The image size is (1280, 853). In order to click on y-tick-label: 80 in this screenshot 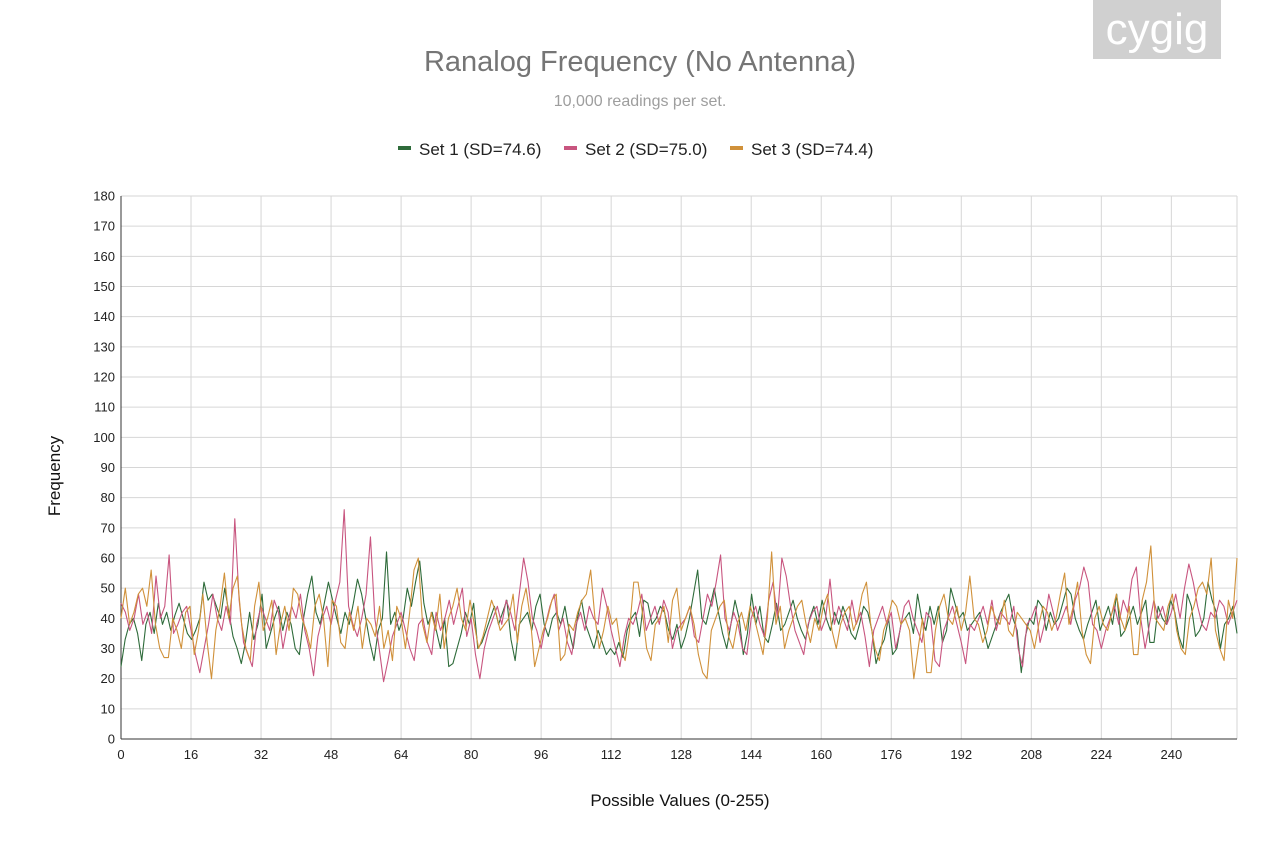, I will do `click(108, 497)`.